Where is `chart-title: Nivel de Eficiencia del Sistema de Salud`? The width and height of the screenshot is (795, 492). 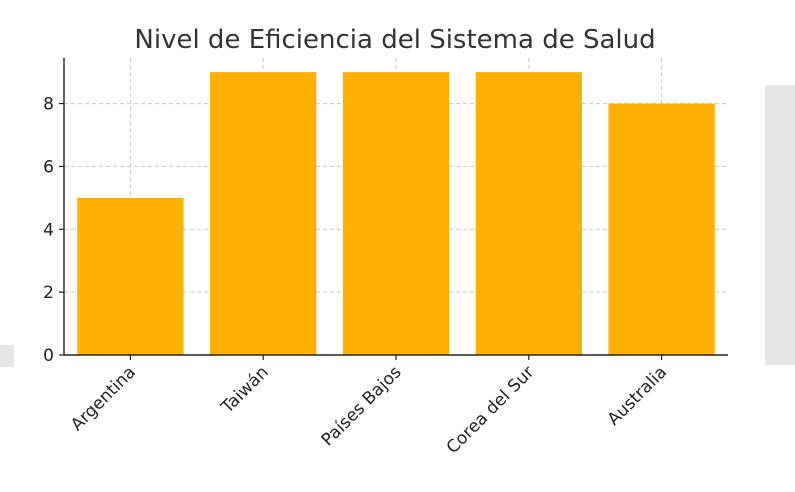
chart-title: Nivel de Eficiencia del Sistema de Salud is located at coordinates (394, 40).